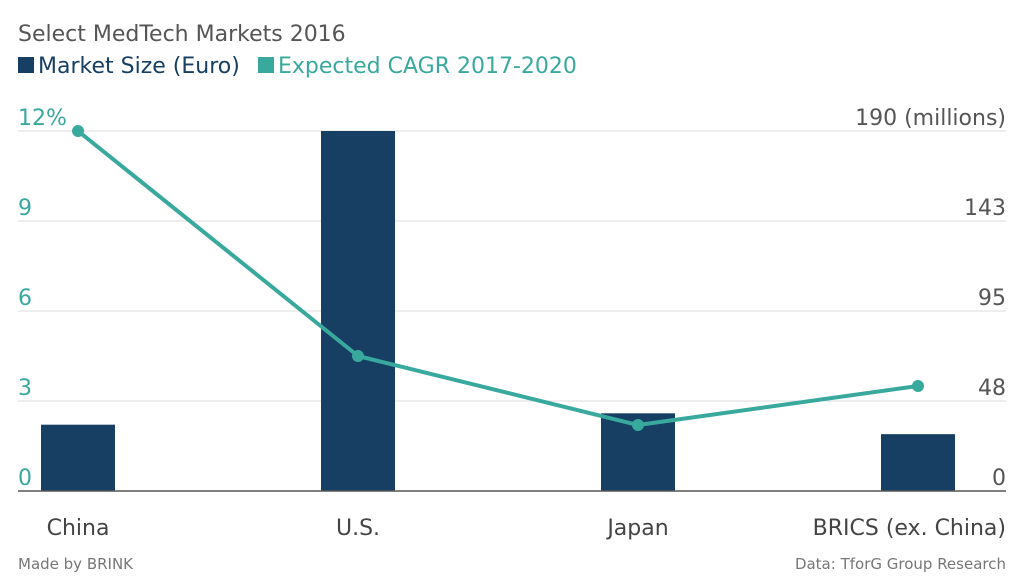 This screenshot has width=1024, height=577. Describe the element at coordinates (182, 34) in the screenshot. I see `chart-title: Select MedTech Markets 2016` at that location.